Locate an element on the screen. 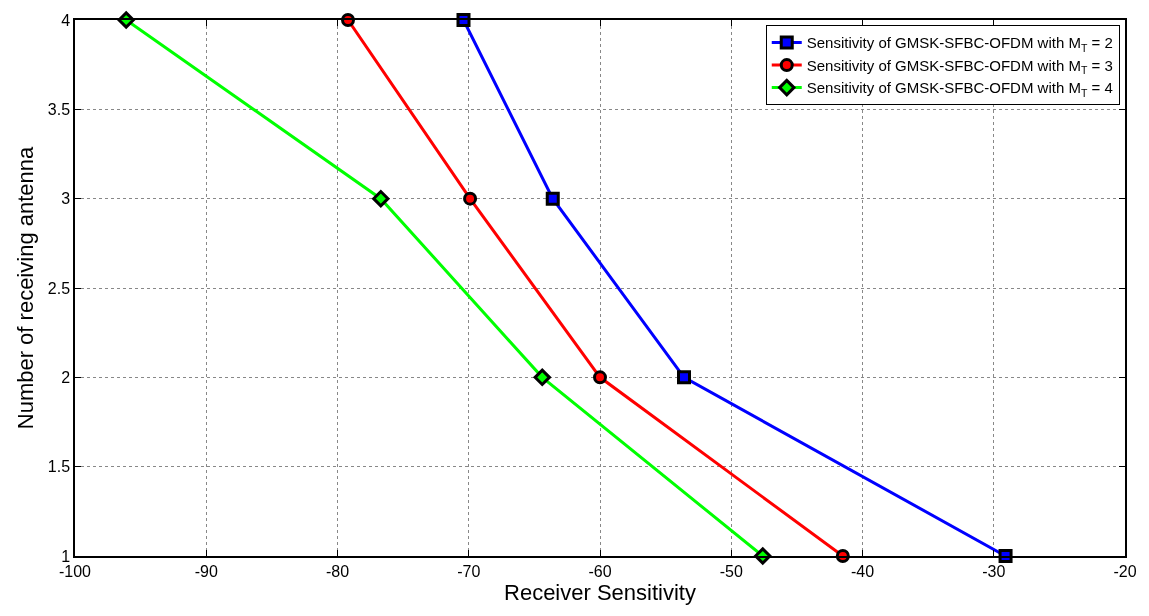 Image resolution: width=1149 pixels, height=616 pixels. y-tick-label: 2.5 is located at coordinates (59, 288).